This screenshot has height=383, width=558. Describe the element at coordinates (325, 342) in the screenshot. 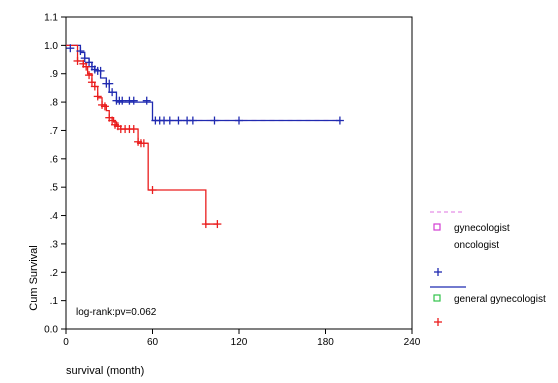

I see `x-tick-label: 180` at that location.